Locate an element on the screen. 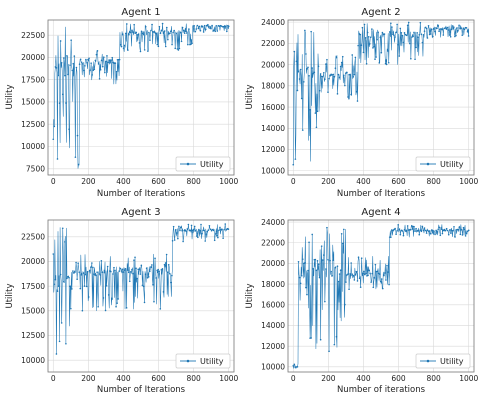  x-tick-label: 600 is located at coordinates (398, 378).